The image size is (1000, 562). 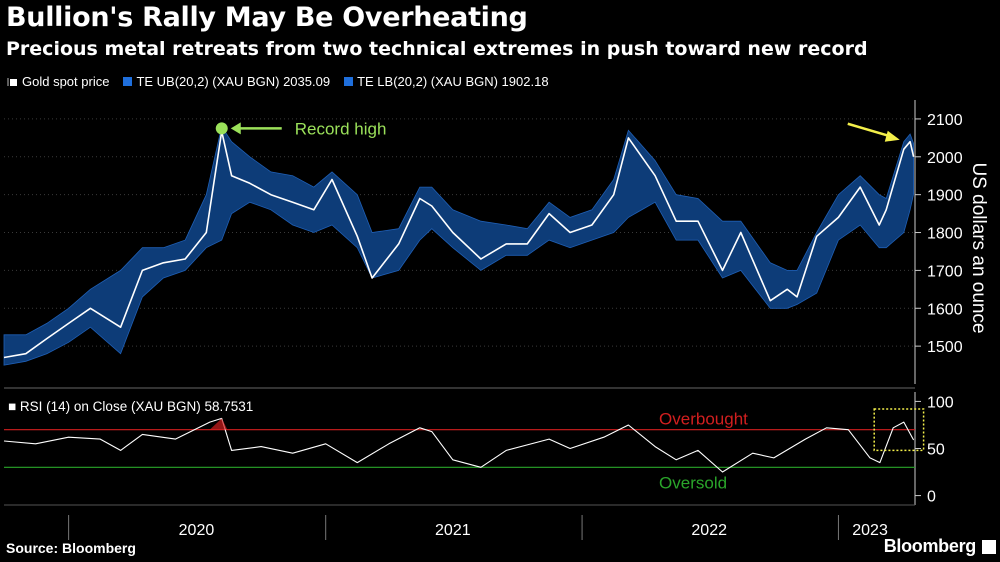 I want to click on legend-item-gold: Gold spot price, so click(x=57, y=81).